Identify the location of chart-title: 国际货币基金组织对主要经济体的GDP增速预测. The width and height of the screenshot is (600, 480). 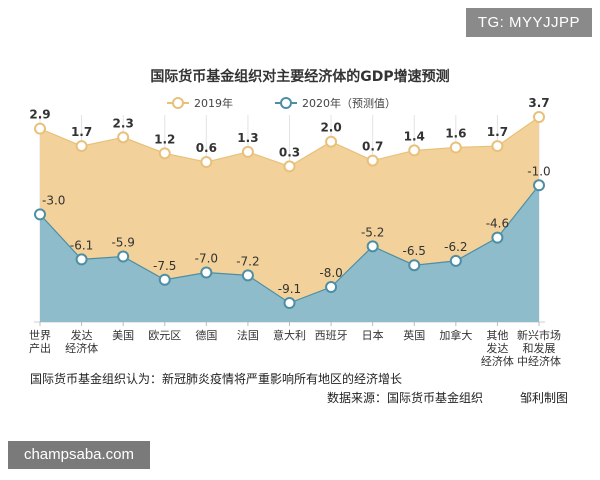
(299, 76).